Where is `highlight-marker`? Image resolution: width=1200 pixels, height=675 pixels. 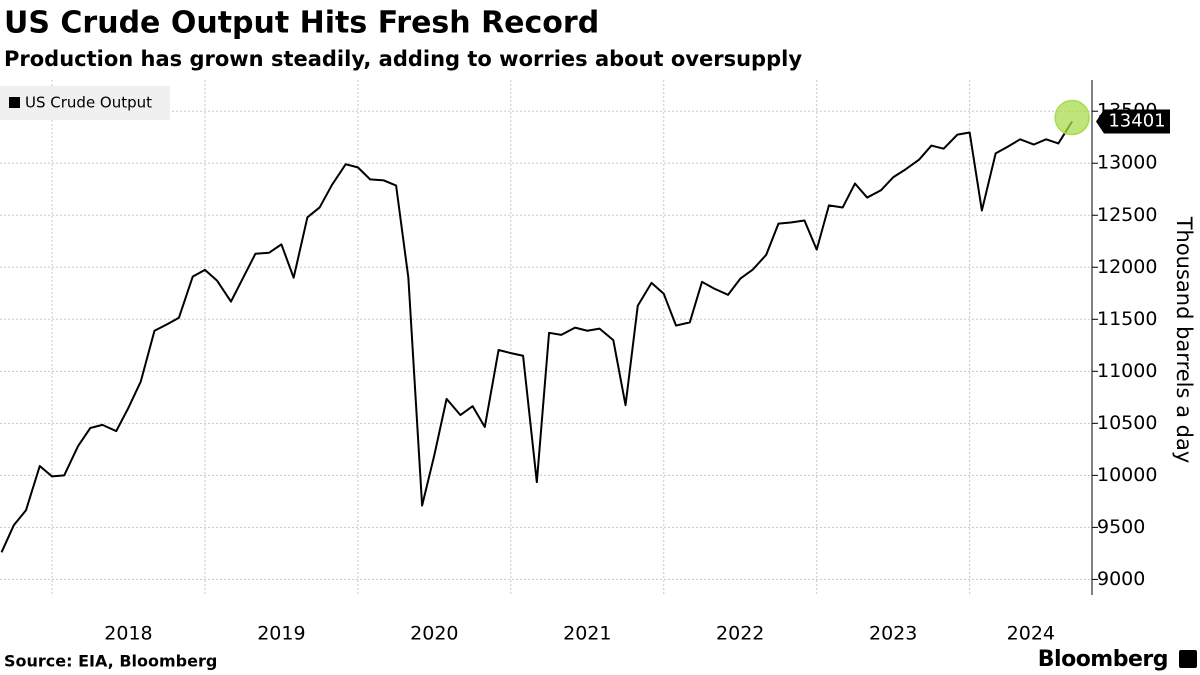 highlight-marker is located at coordinates (1072, 117).